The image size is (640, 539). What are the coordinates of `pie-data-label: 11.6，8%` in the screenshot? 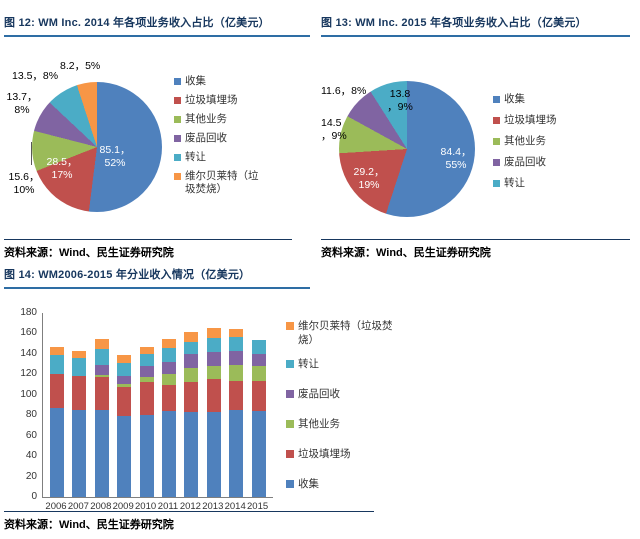 It's located at (347, 91).